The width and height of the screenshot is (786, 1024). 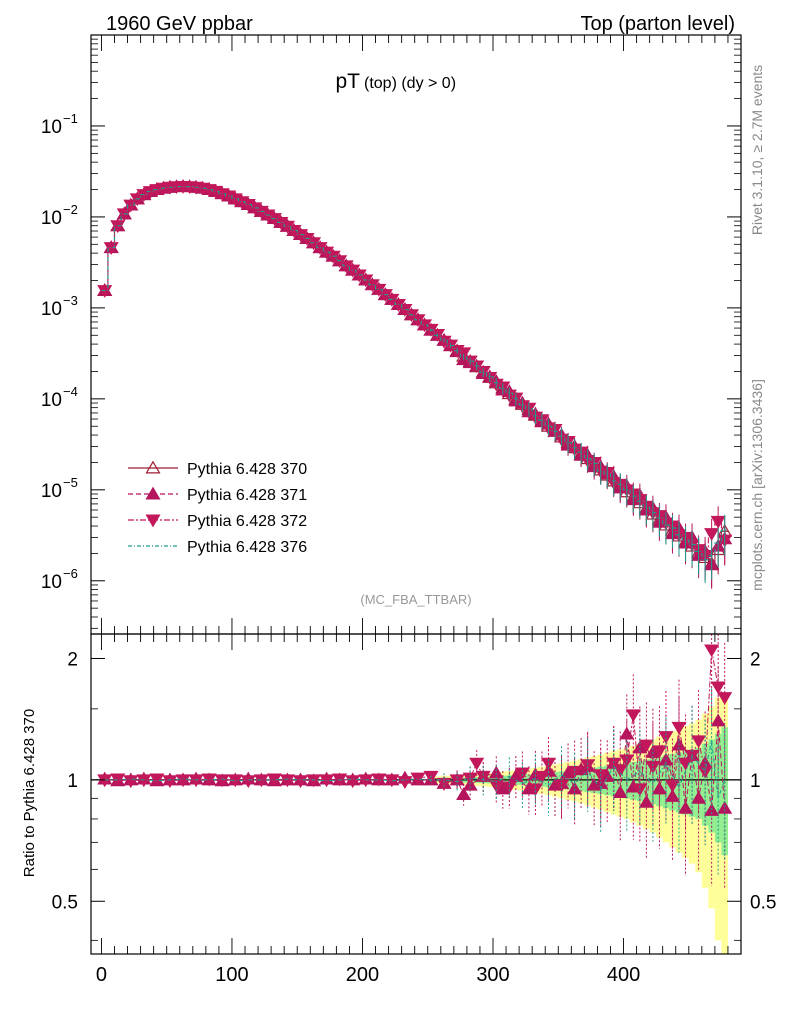 What do you see at coordinates (247, 469) in the screenshot?
I see `legend-label: Pythia 6.428 370` at bounding box center [247, 469].